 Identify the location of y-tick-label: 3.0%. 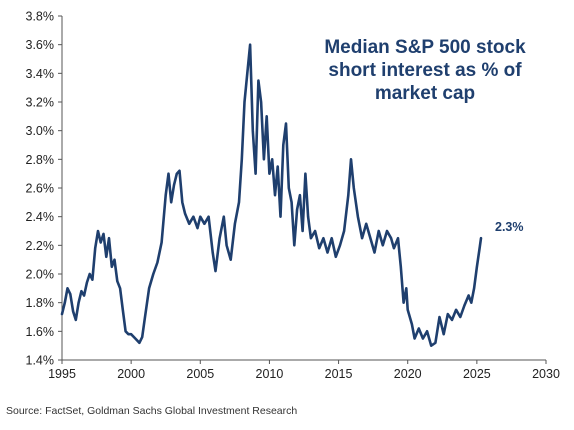
(40, 131).